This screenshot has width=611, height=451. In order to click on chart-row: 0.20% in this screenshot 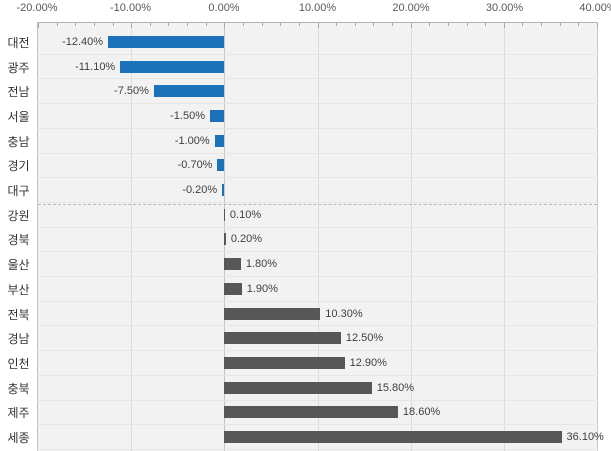, I will do `click(317, 240)`.